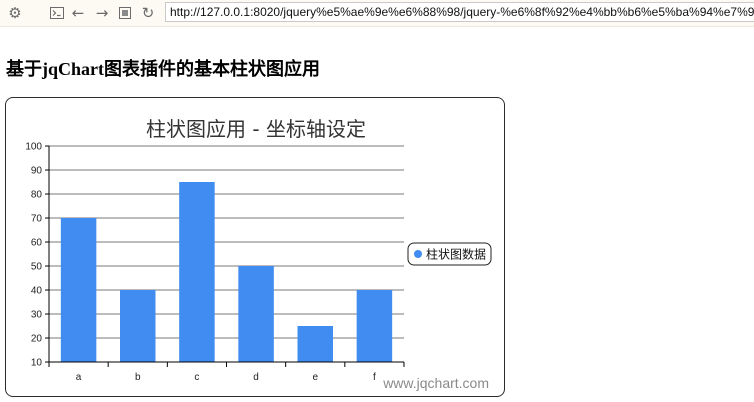 The height and width of the screenshot is (402, 754). I want to click on bar-d, so click(256, 314).